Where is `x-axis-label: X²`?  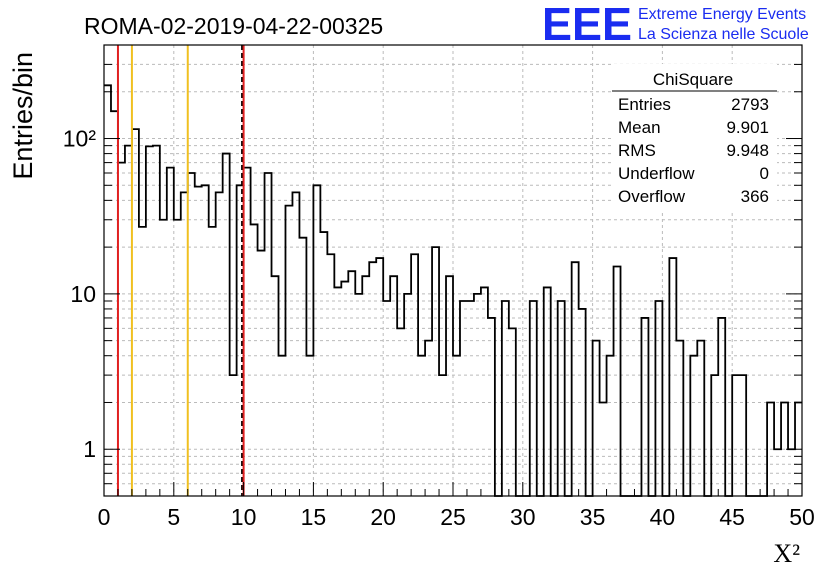
x-axis-label: X² is located at coordinates (786, 553).